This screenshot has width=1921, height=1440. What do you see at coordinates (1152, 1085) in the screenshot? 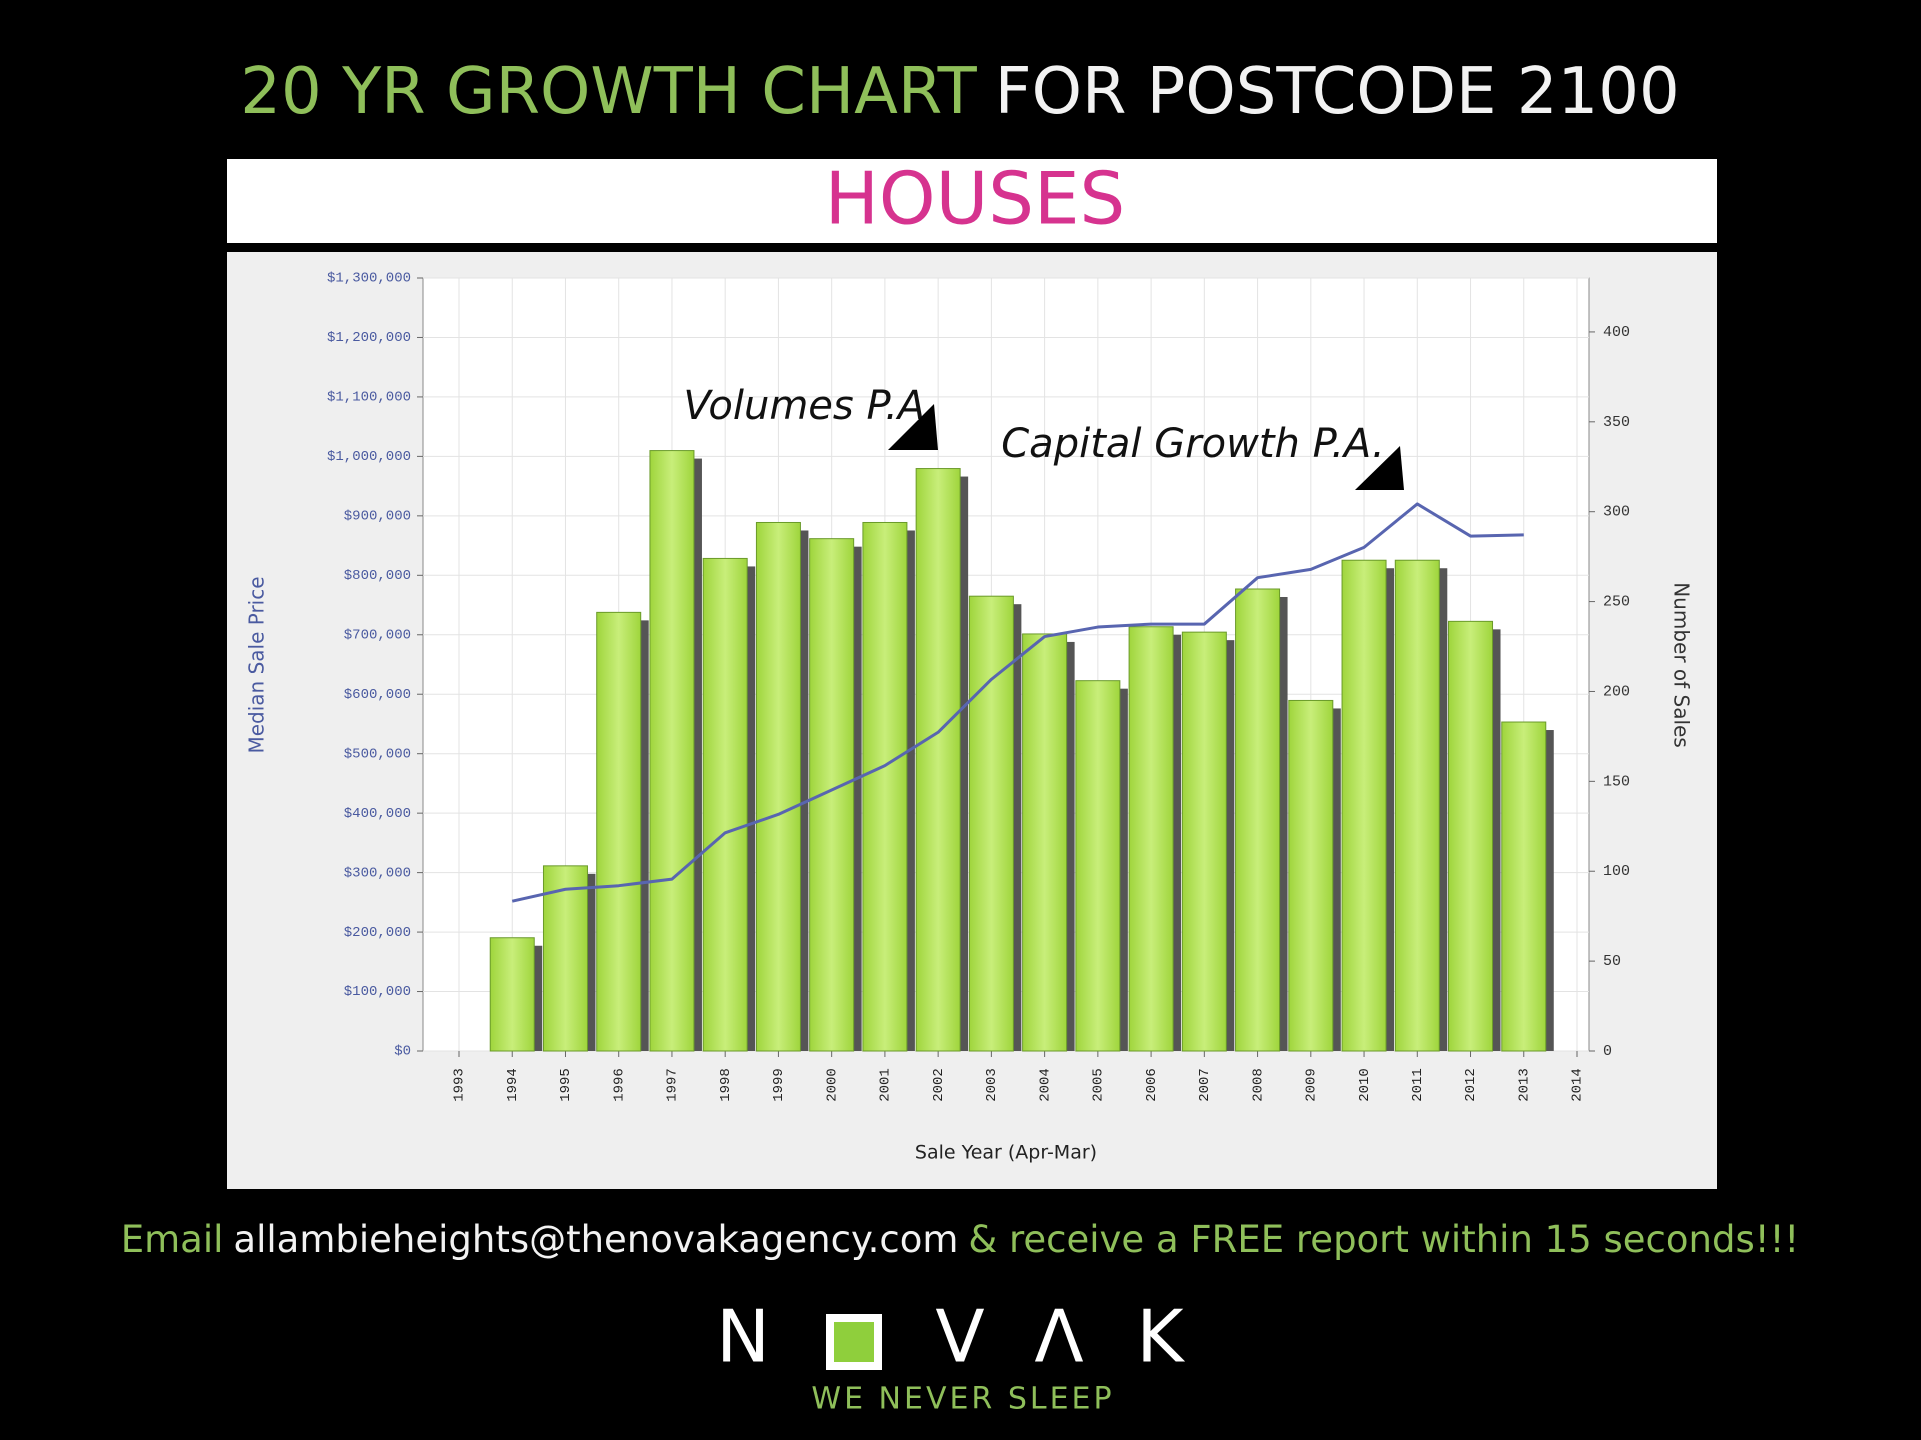
I see `x-tick-label: 2006` at bounding box center [1152, 1085].